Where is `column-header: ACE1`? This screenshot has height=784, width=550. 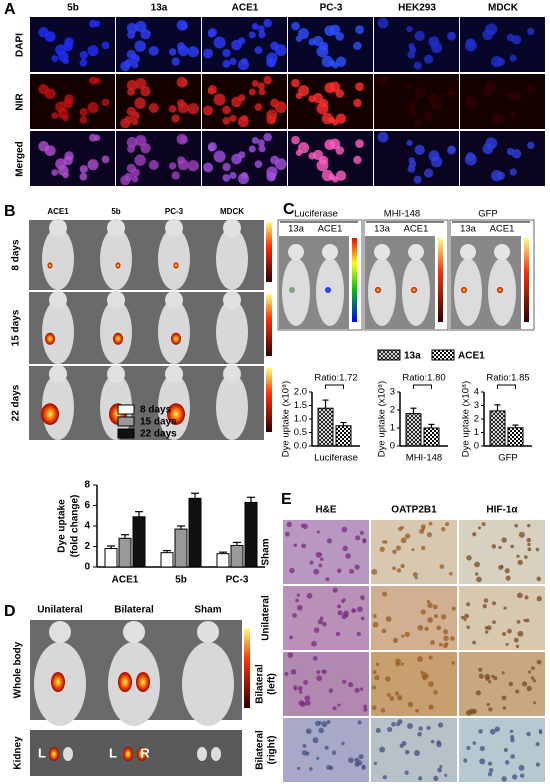 column-header: ACE1 is located at coordinates (58, 211).